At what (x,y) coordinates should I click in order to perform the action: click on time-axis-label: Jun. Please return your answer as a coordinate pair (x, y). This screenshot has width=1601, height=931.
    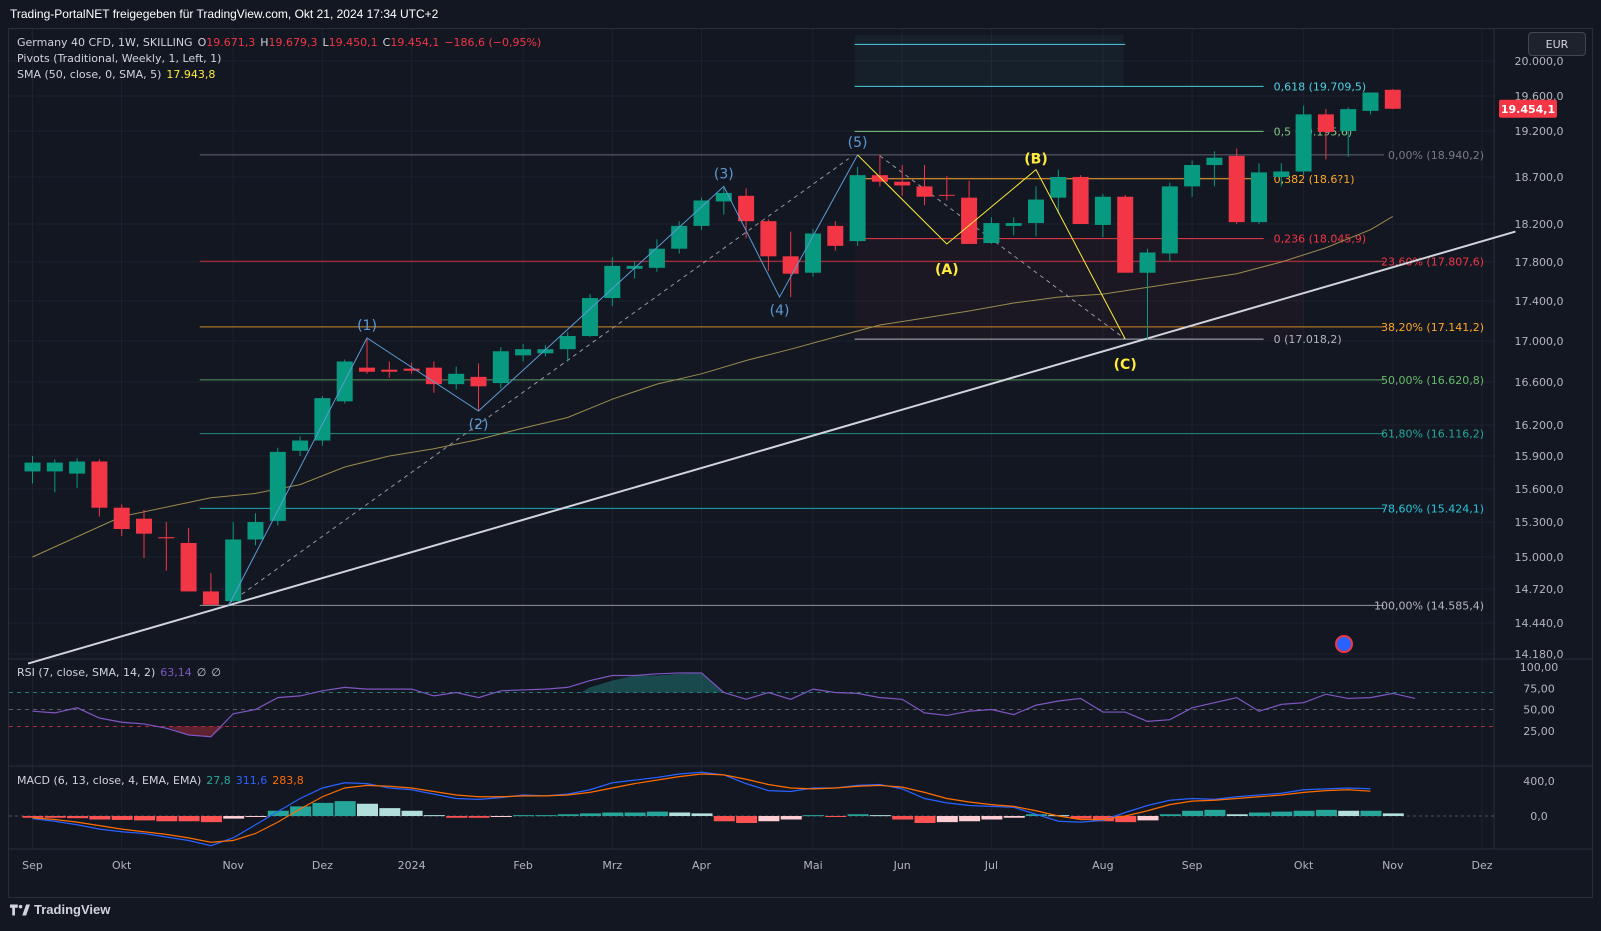
    Looking at the image, I should click on (902, 865).